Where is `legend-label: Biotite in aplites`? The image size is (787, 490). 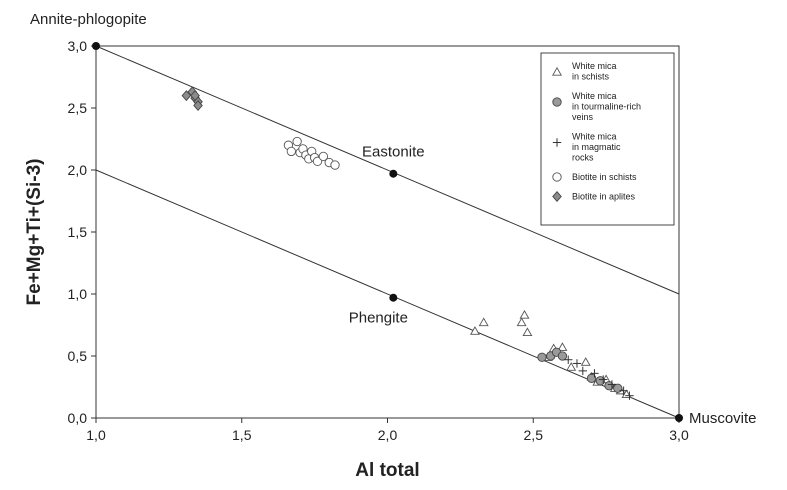
legend-label: Biotite in aplites is located at coordinates (604, 197).